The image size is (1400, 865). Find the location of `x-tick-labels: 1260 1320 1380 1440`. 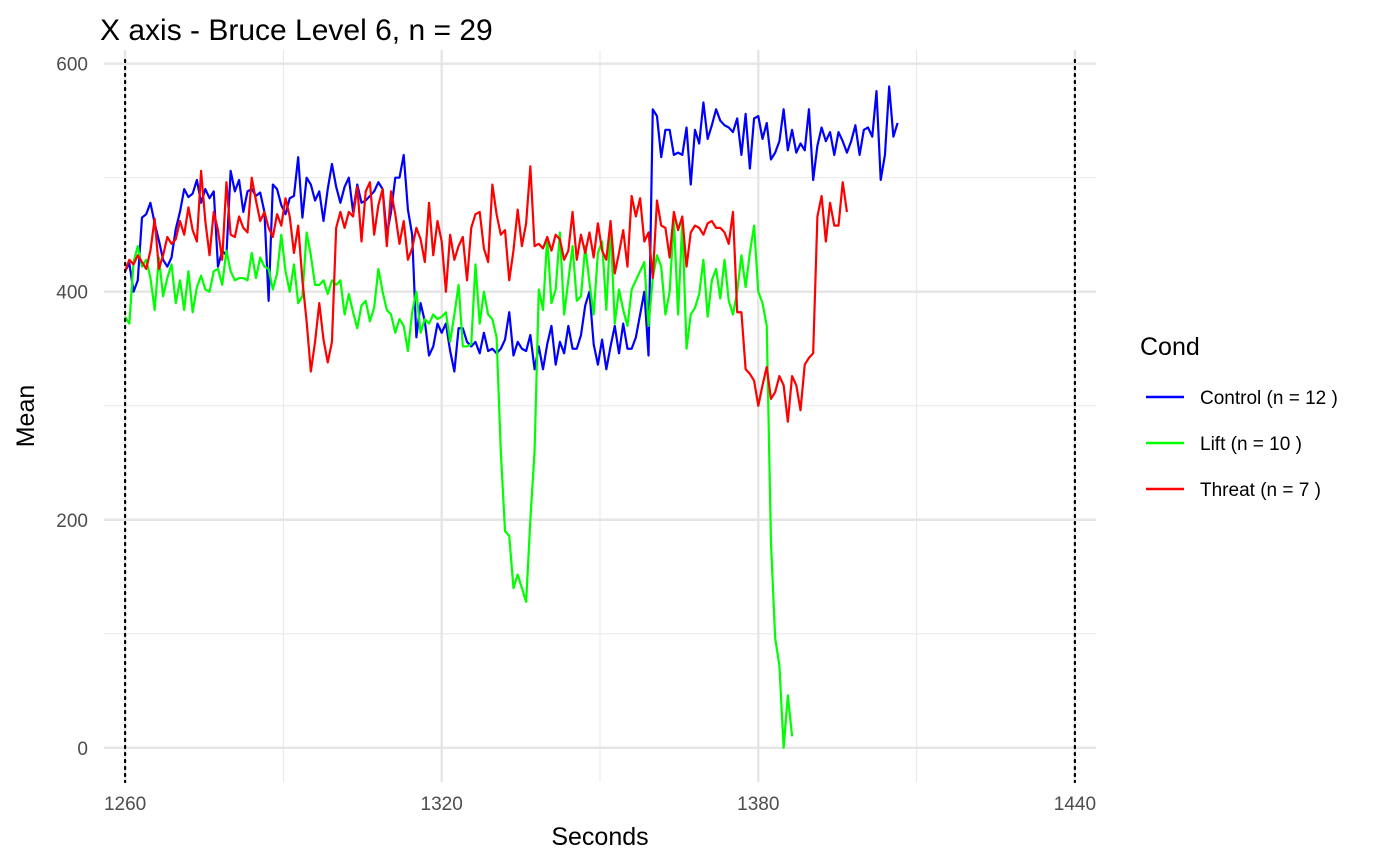

x-tick-labels: 1260 1320 1380 1440 is located at coordinates (600, 804).